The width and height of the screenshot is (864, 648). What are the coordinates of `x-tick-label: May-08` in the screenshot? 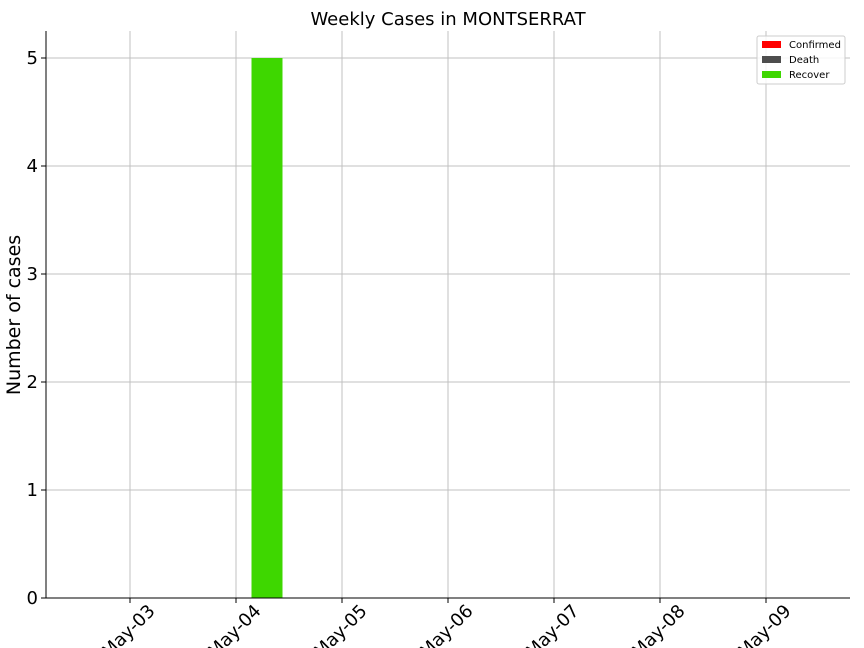 It's located at (659, 624).